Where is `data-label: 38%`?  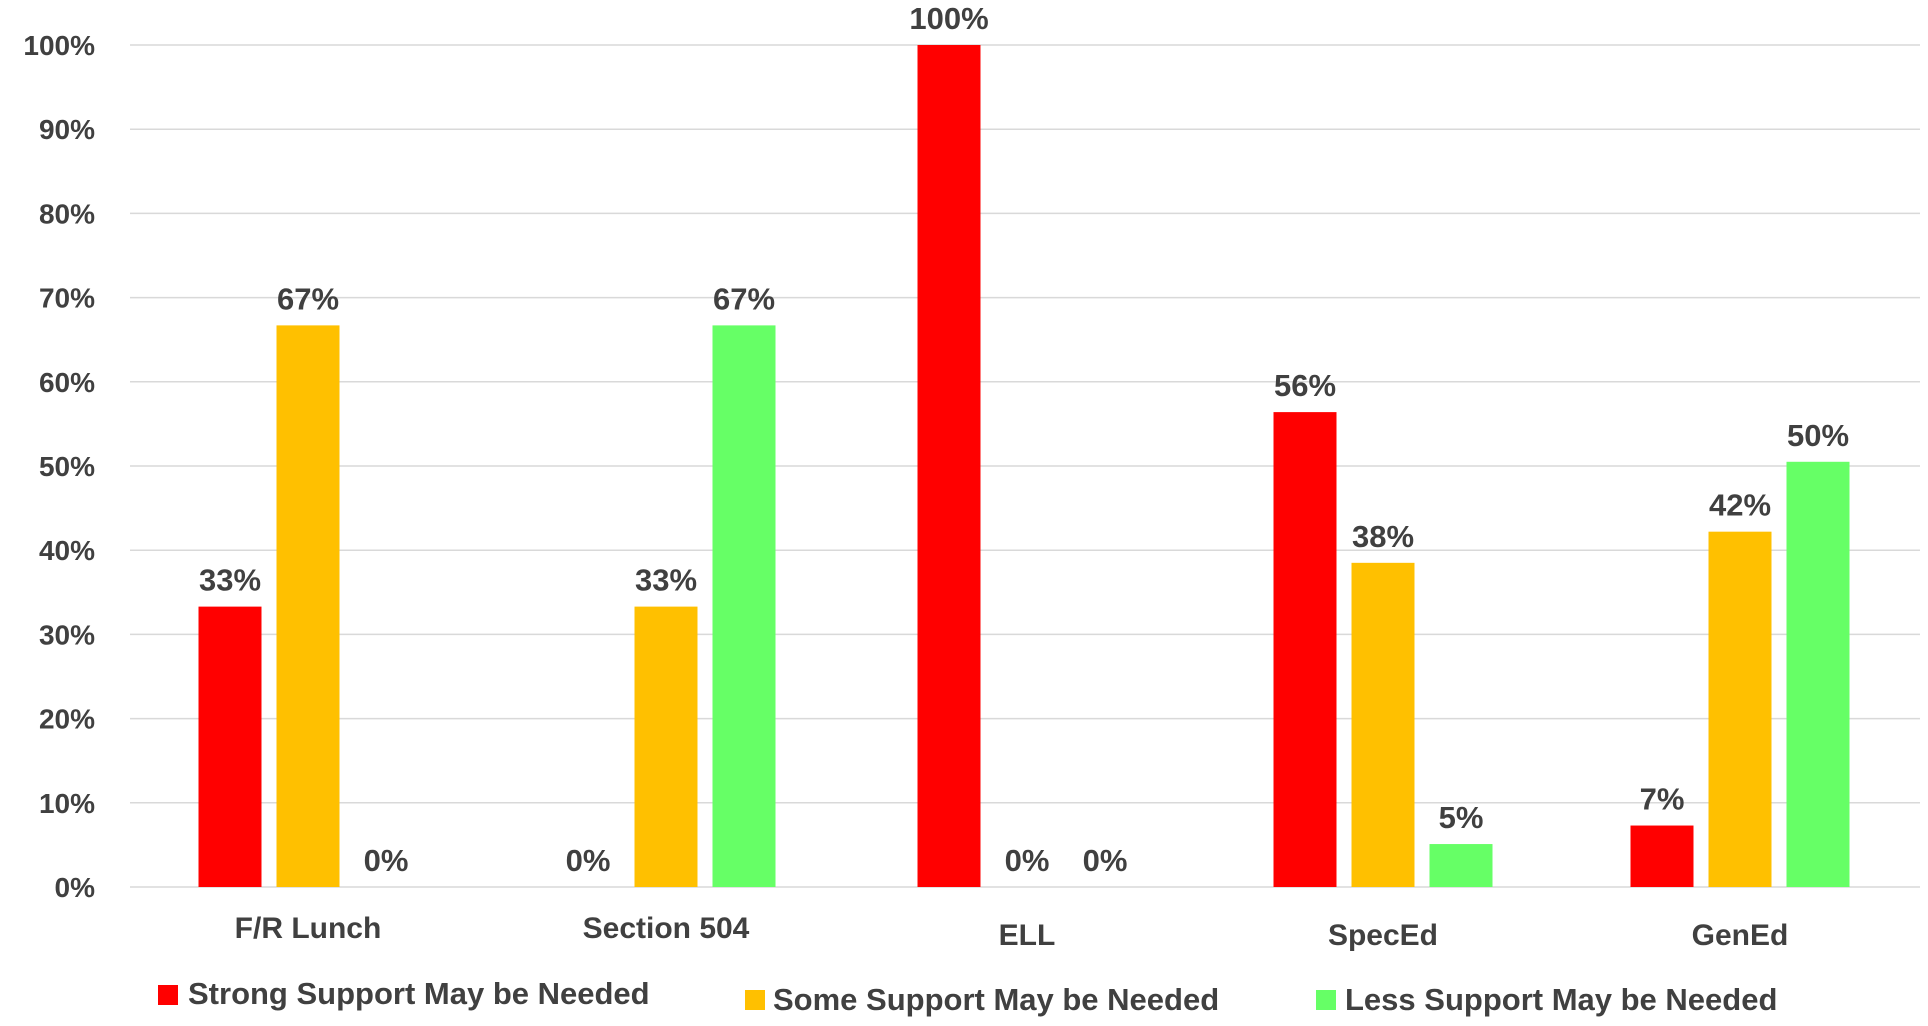
data-label: 38% is located at coordinates (1383, 536).